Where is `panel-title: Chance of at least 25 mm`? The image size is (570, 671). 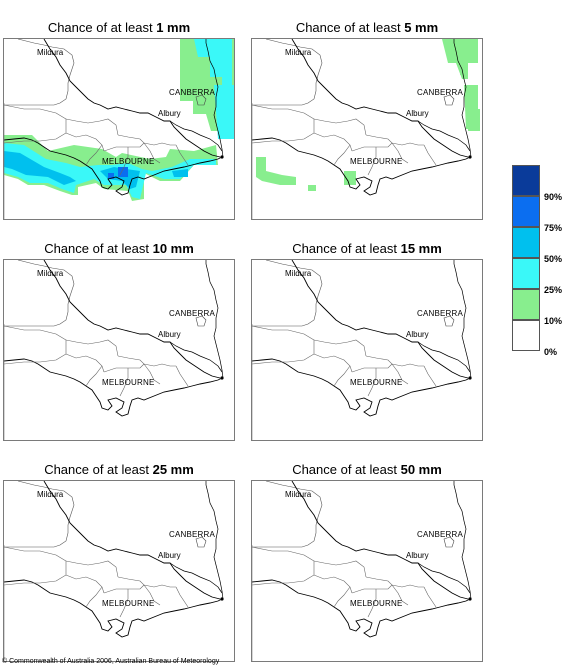 panel-title: Chance of at least 25 mm is located at coordinates (119, 469).